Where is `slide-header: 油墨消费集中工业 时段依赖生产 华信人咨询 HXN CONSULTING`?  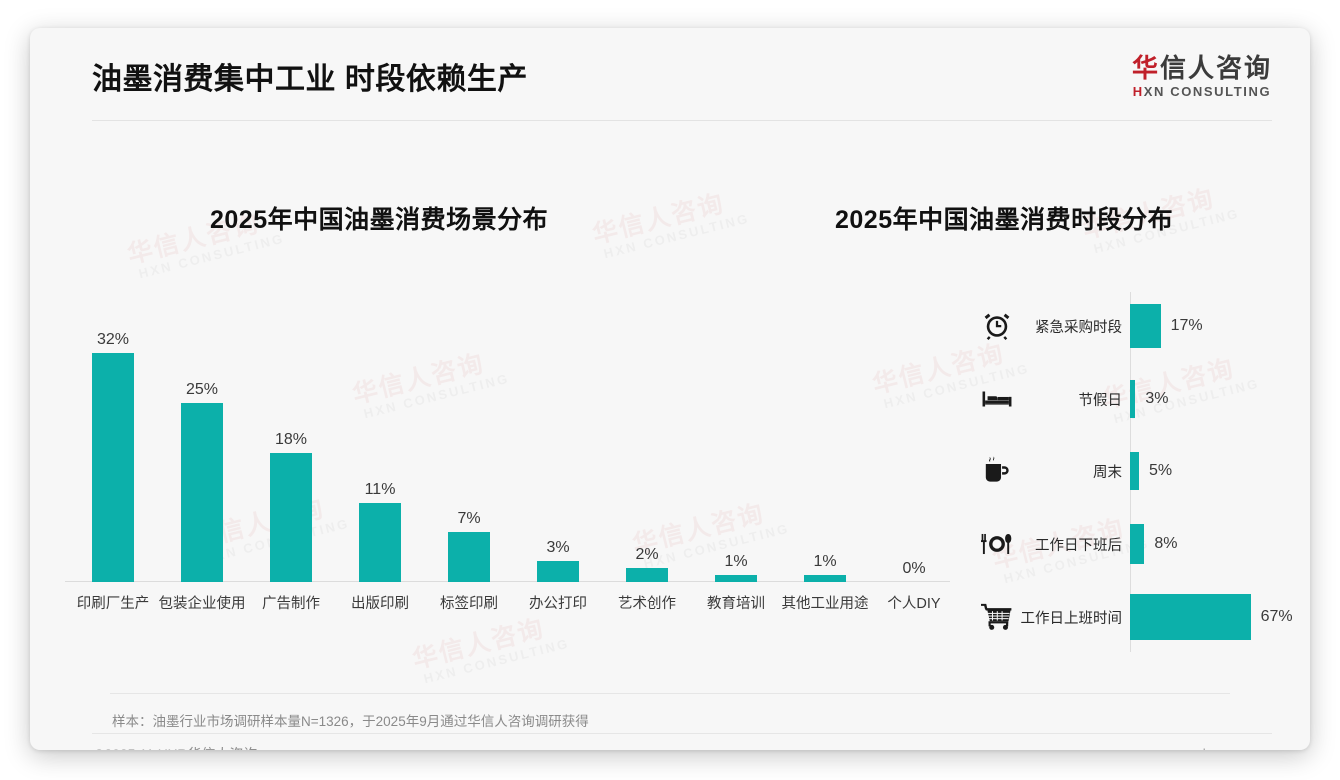
slide-header: 油墨消费集中工业 时段依赖生产 华信人咨询 HXN CONSULTING is located at coordinates (670, 74).